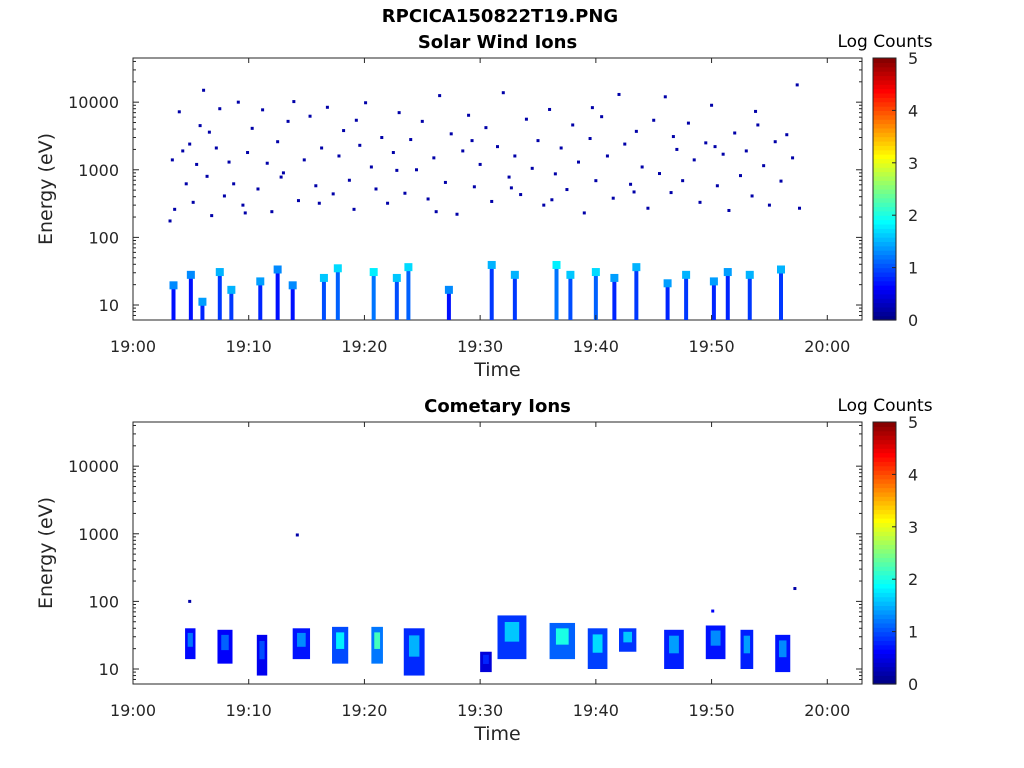  What do you see at coordinates (884, 42) in the screenshot?
I see `colorbar-label: Log Counts` at bounding box center [884, 42].